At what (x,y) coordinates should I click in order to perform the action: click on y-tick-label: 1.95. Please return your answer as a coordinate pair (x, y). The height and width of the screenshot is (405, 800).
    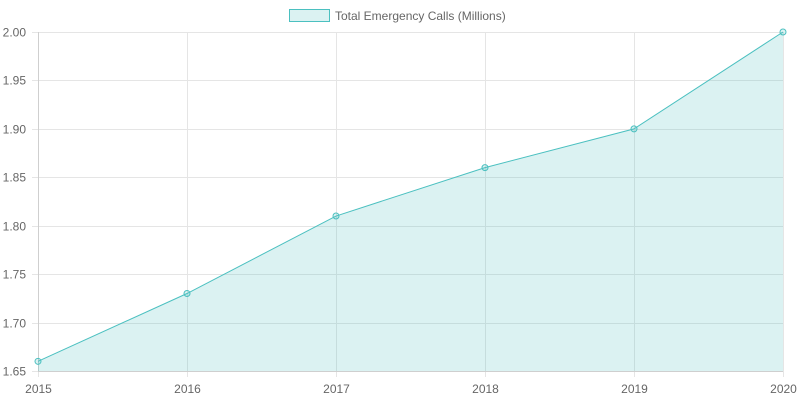
    Looking at the image, I should click on (15, 81).